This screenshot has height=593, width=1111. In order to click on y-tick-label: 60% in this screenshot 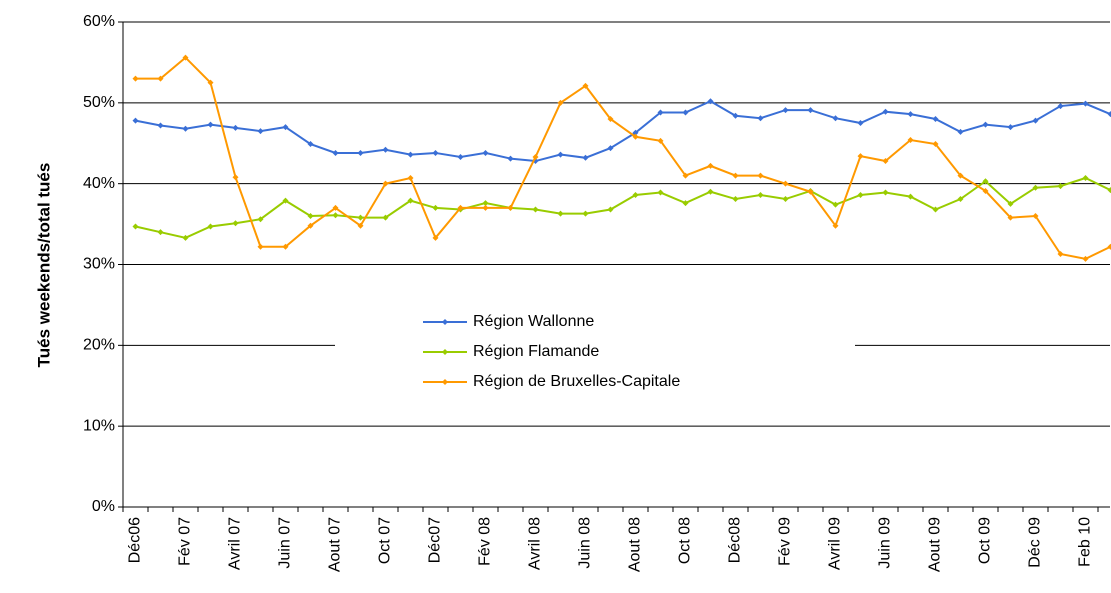, I will do `click(99, 21)`.